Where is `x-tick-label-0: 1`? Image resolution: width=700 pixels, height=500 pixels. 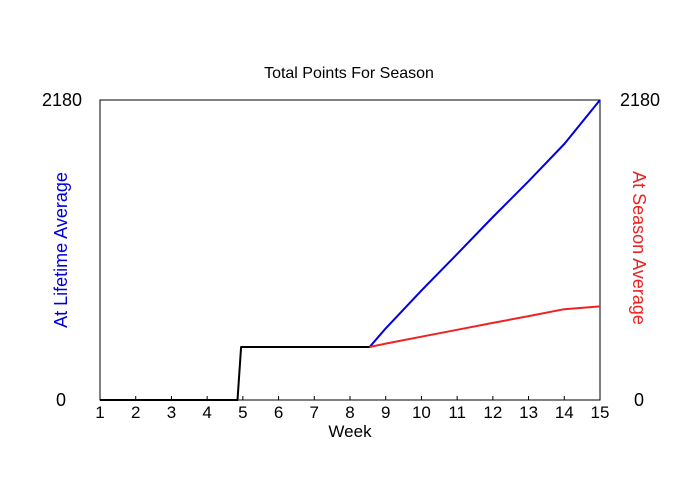 x-tick-label-0: 1 is located at coordinates (99, 412).